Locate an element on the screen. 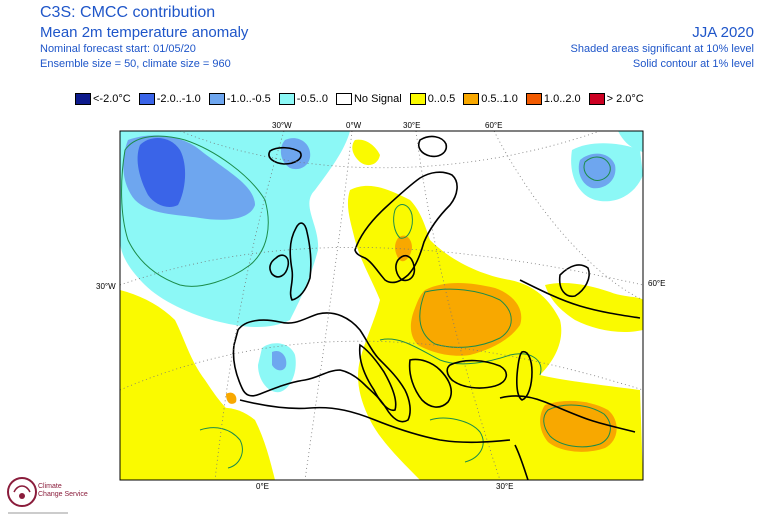 This screenshot has width=760, height=518. legend-item: > 2.0°C is located at coordinates (616, 99).